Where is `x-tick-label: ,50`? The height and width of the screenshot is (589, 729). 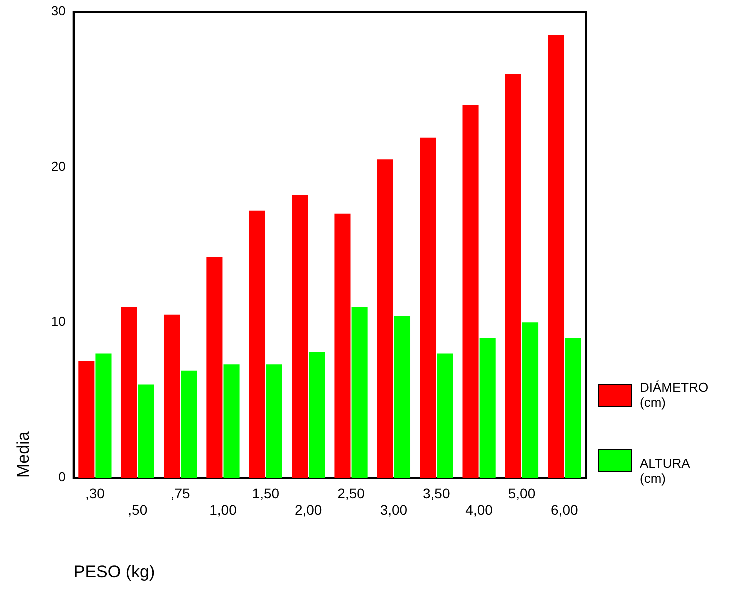
x-tick-label: ,50 is located at coordinates (138, 510).